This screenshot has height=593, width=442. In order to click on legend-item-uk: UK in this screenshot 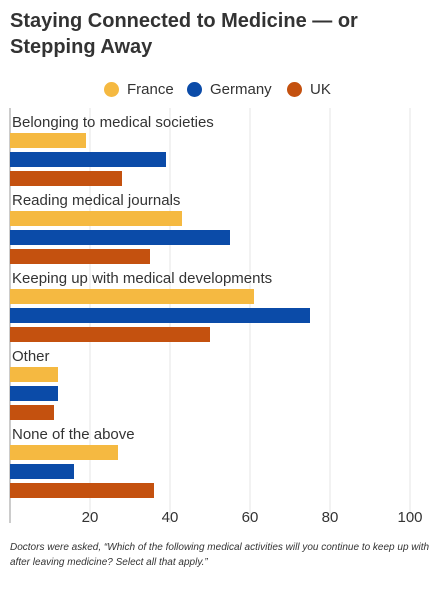, I will do `click(309, 89)`.